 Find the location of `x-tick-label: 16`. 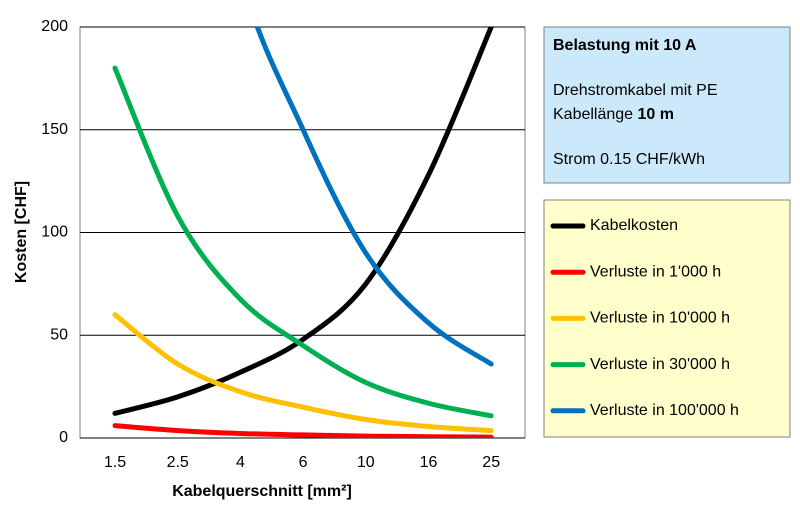

x-tick-label: 16 is located at coordinates (429, 462).